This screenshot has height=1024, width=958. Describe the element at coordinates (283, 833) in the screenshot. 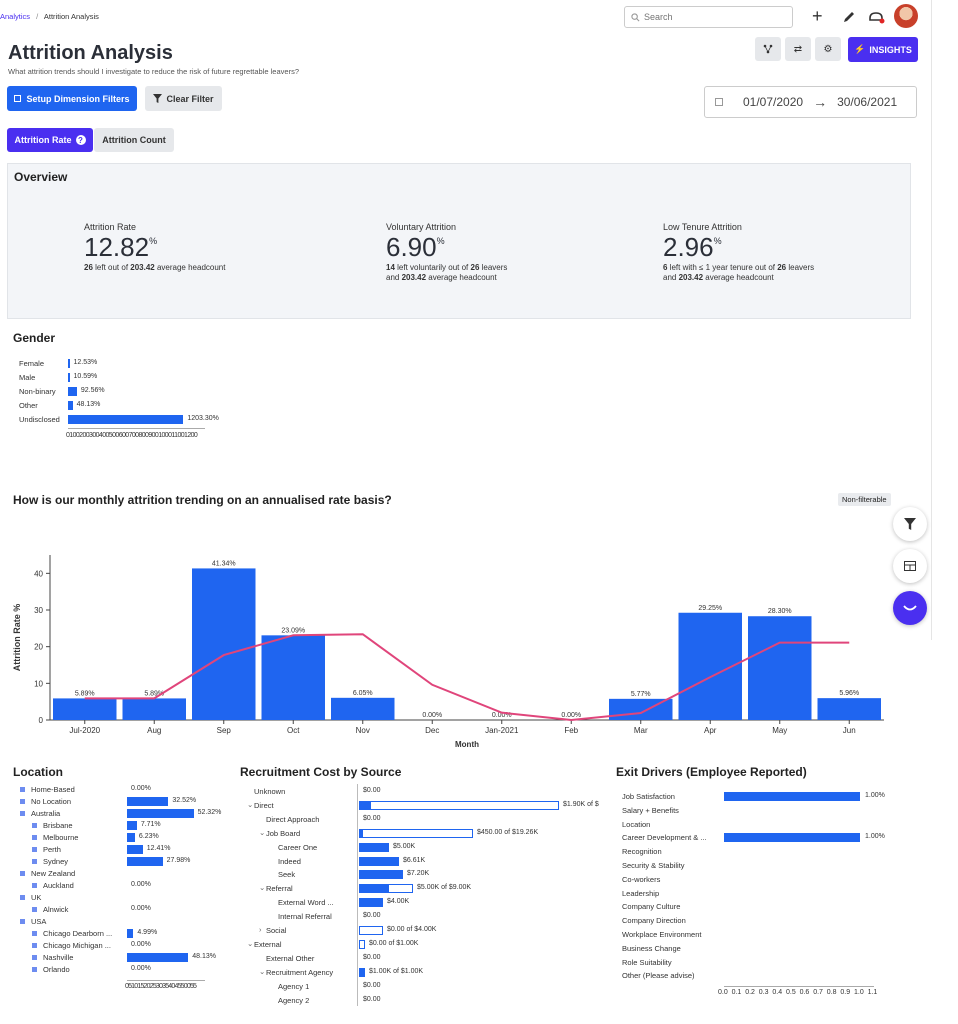

I see `recruitment-row-label: Job Board` at that location.